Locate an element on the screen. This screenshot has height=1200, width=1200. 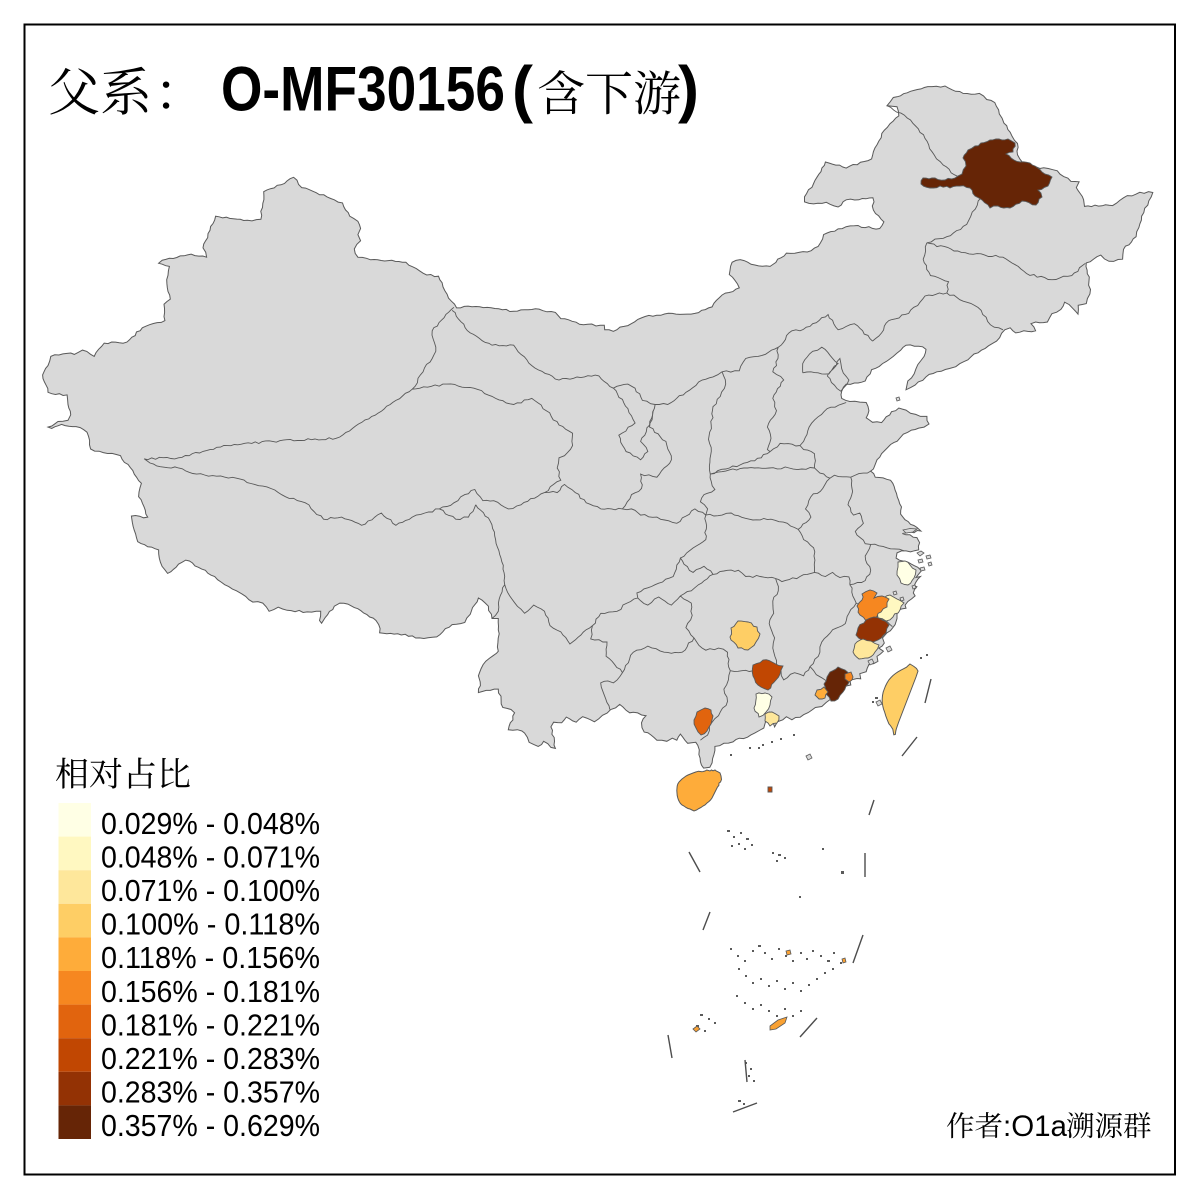
svg-text: O-MF30156 is located at coordinates (363, 90).